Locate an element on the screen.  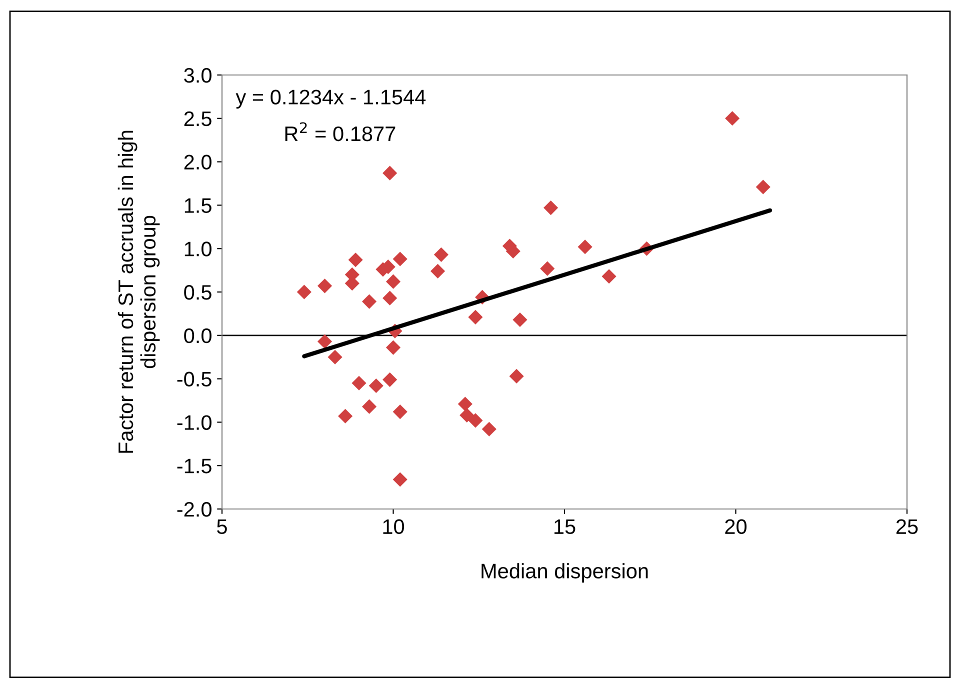
y-tick-label: 0.0 is located at coordinates (198, 336).